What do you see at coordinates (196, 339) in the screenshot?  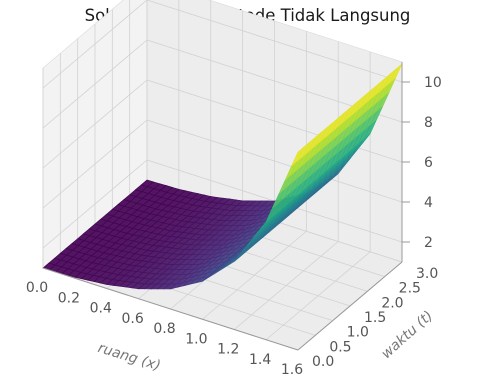 I see `x-tick-label: 1.0` at bounding box center [196, 339].